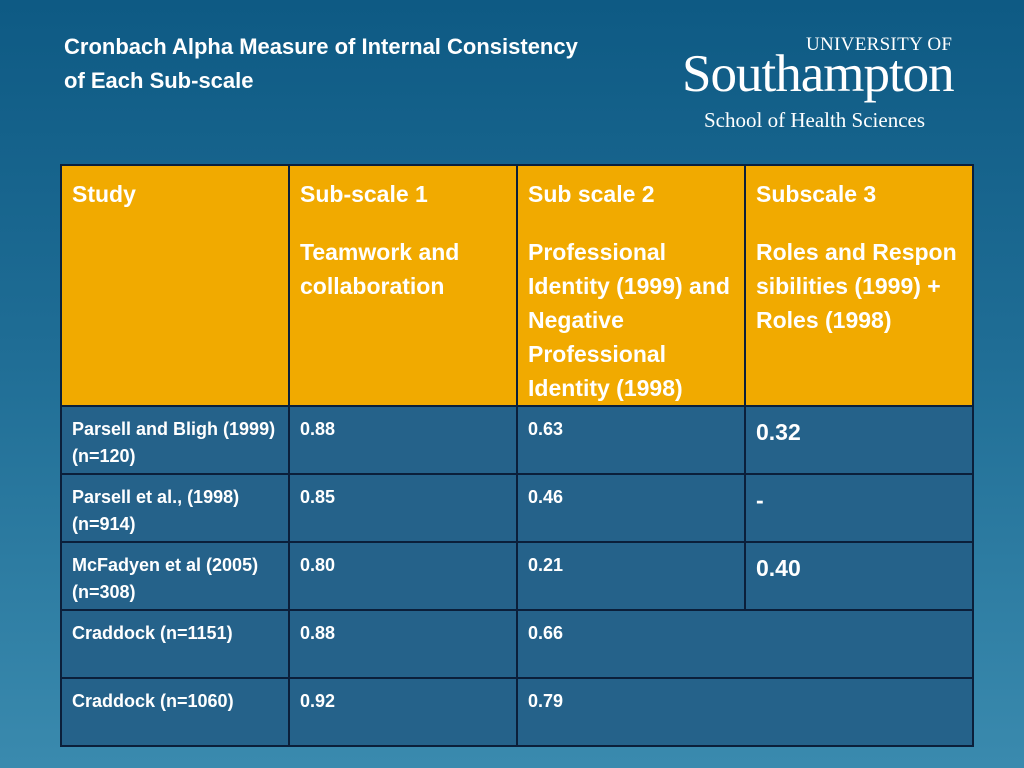 This screenshot has height=768, width=1024. I want to click on cell-subscale-2: 0.63, so click(631, 440).